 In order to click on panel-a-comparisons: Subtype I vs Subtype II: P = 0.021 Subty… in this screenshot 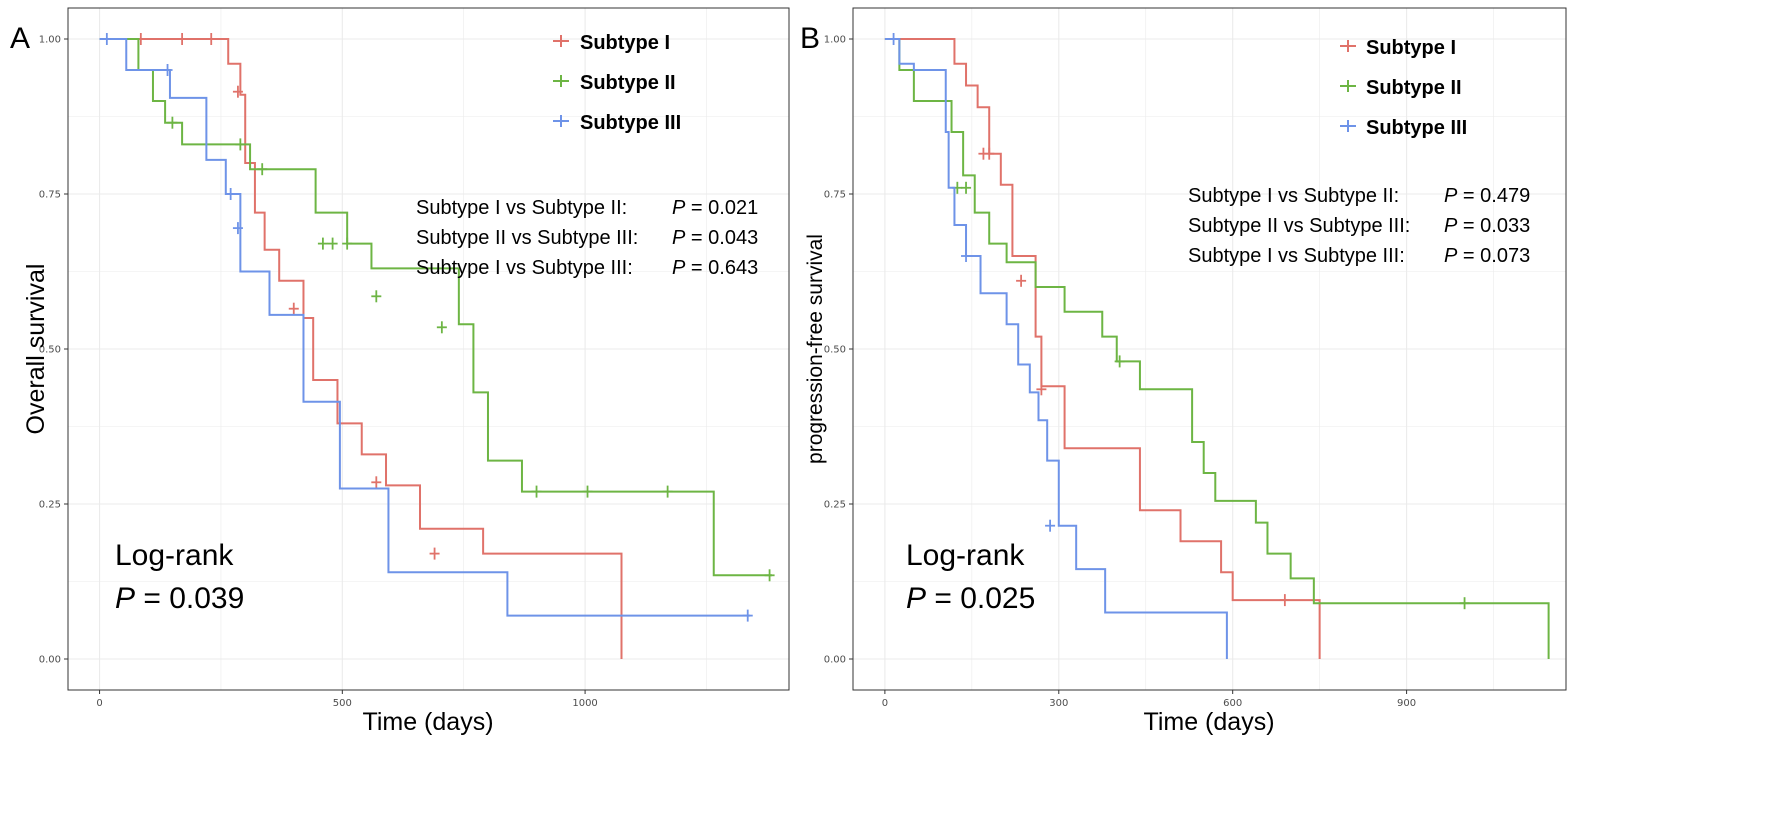, I will do `click(587, 238)`.